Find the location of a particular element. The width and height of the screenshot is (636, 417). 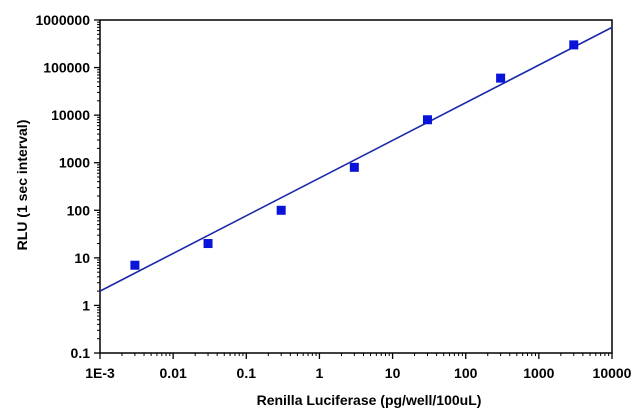

x-tick-label: 0.1 is located at coordinates (247, 373).